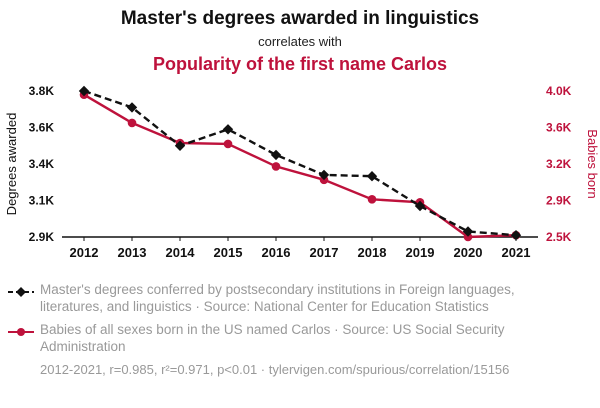 The image size is (600, 408). Describe the element at coordinates (420, 252) in the screenshot. I see `x-tick-label: 2019` at that location.